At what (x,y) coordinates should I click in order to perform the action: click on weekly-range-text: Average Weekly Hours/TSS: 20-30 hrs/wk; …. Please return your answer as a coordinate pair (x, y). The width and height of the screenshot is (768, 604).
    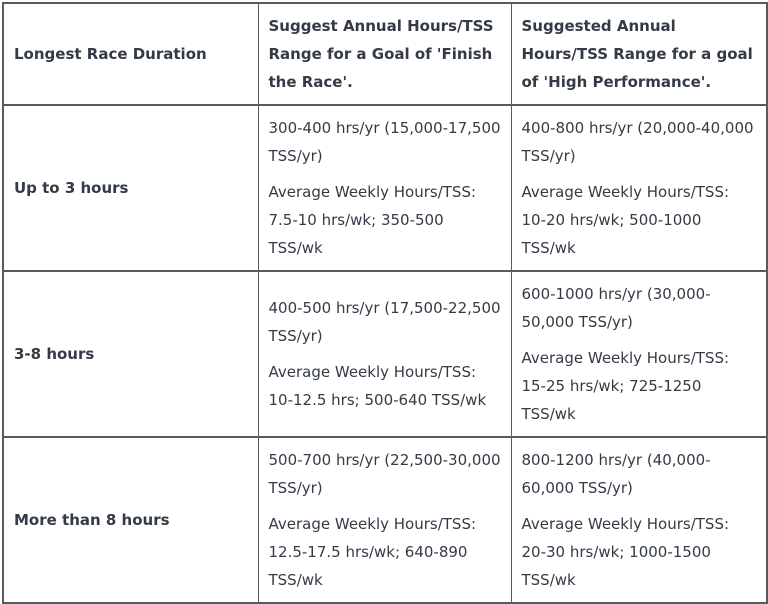
    Looking at the image, I should click on (625, 552).